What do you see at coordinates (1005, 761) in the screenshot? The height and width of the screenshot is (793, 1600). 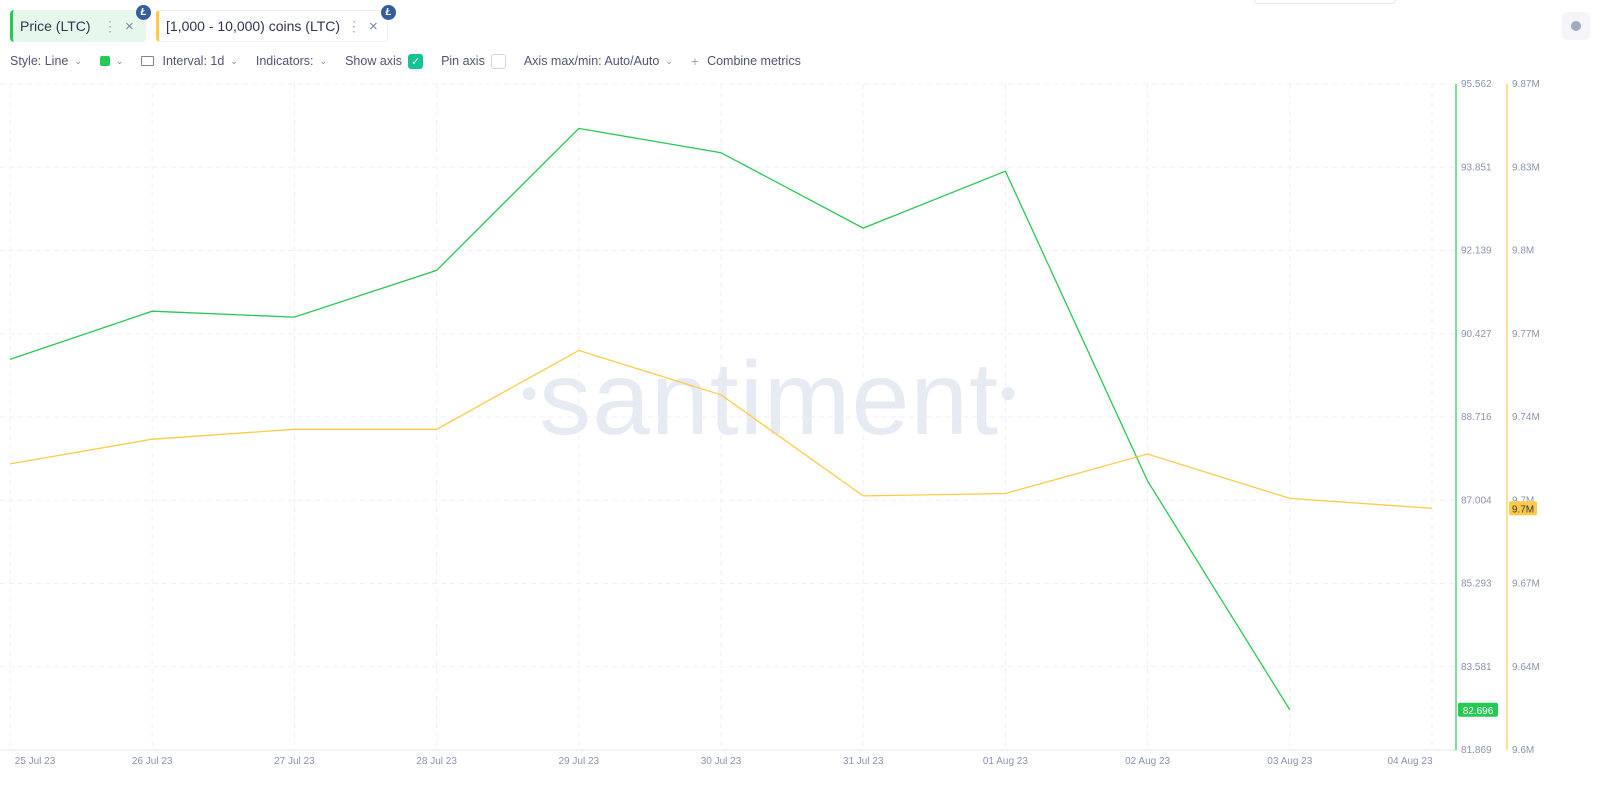 I see `x-tick-label: 01 Aug 23` at bounding box center [1005, 761].